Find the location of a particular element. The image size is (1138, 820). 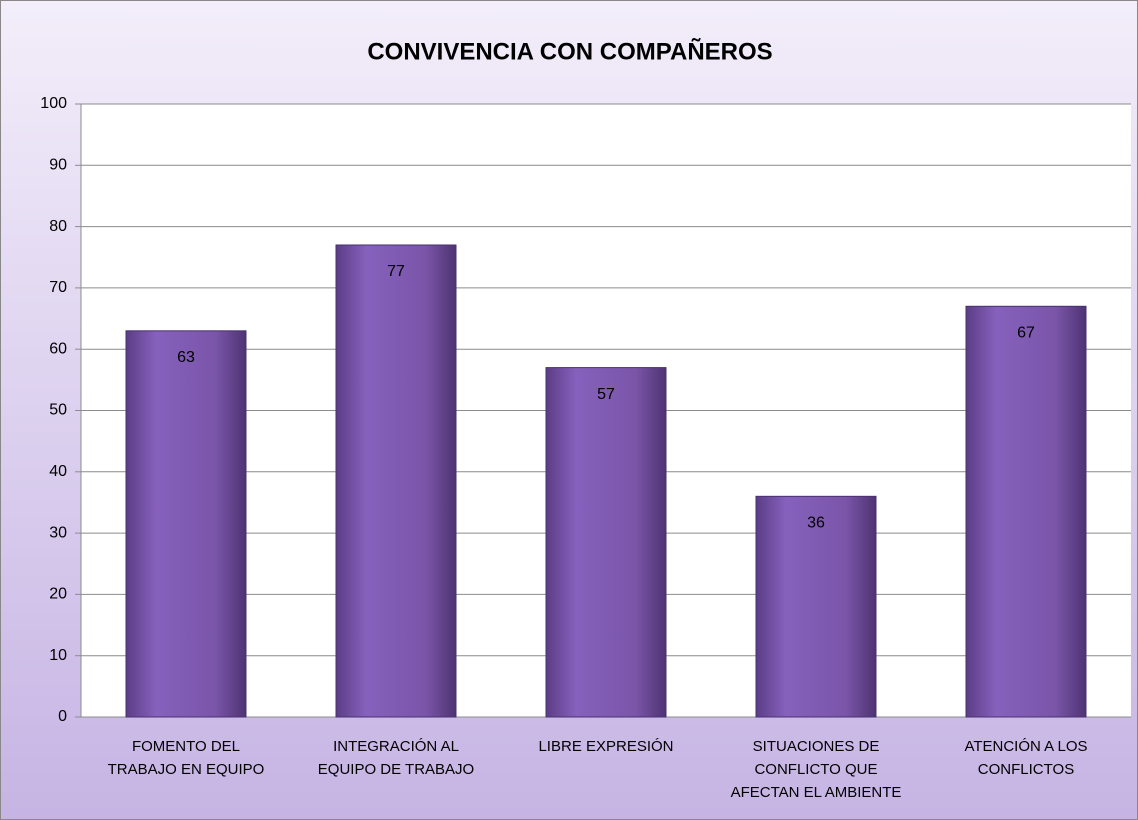

y-tick-label: 40 is located at coordinates (58, 471).